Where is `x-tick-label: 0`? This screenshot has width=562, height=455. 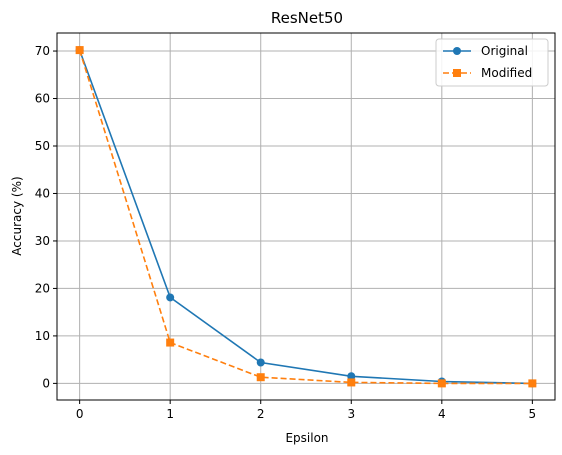 x-tick-label: 0 is located at coordinates (80, 414).